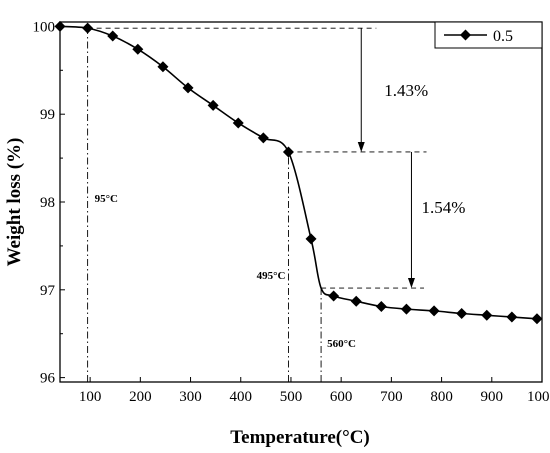  What do you see at coordinates (106, 199) in the screenshot?
I see `temperature-annotation: 95°C` at bounding box center [106, 199].